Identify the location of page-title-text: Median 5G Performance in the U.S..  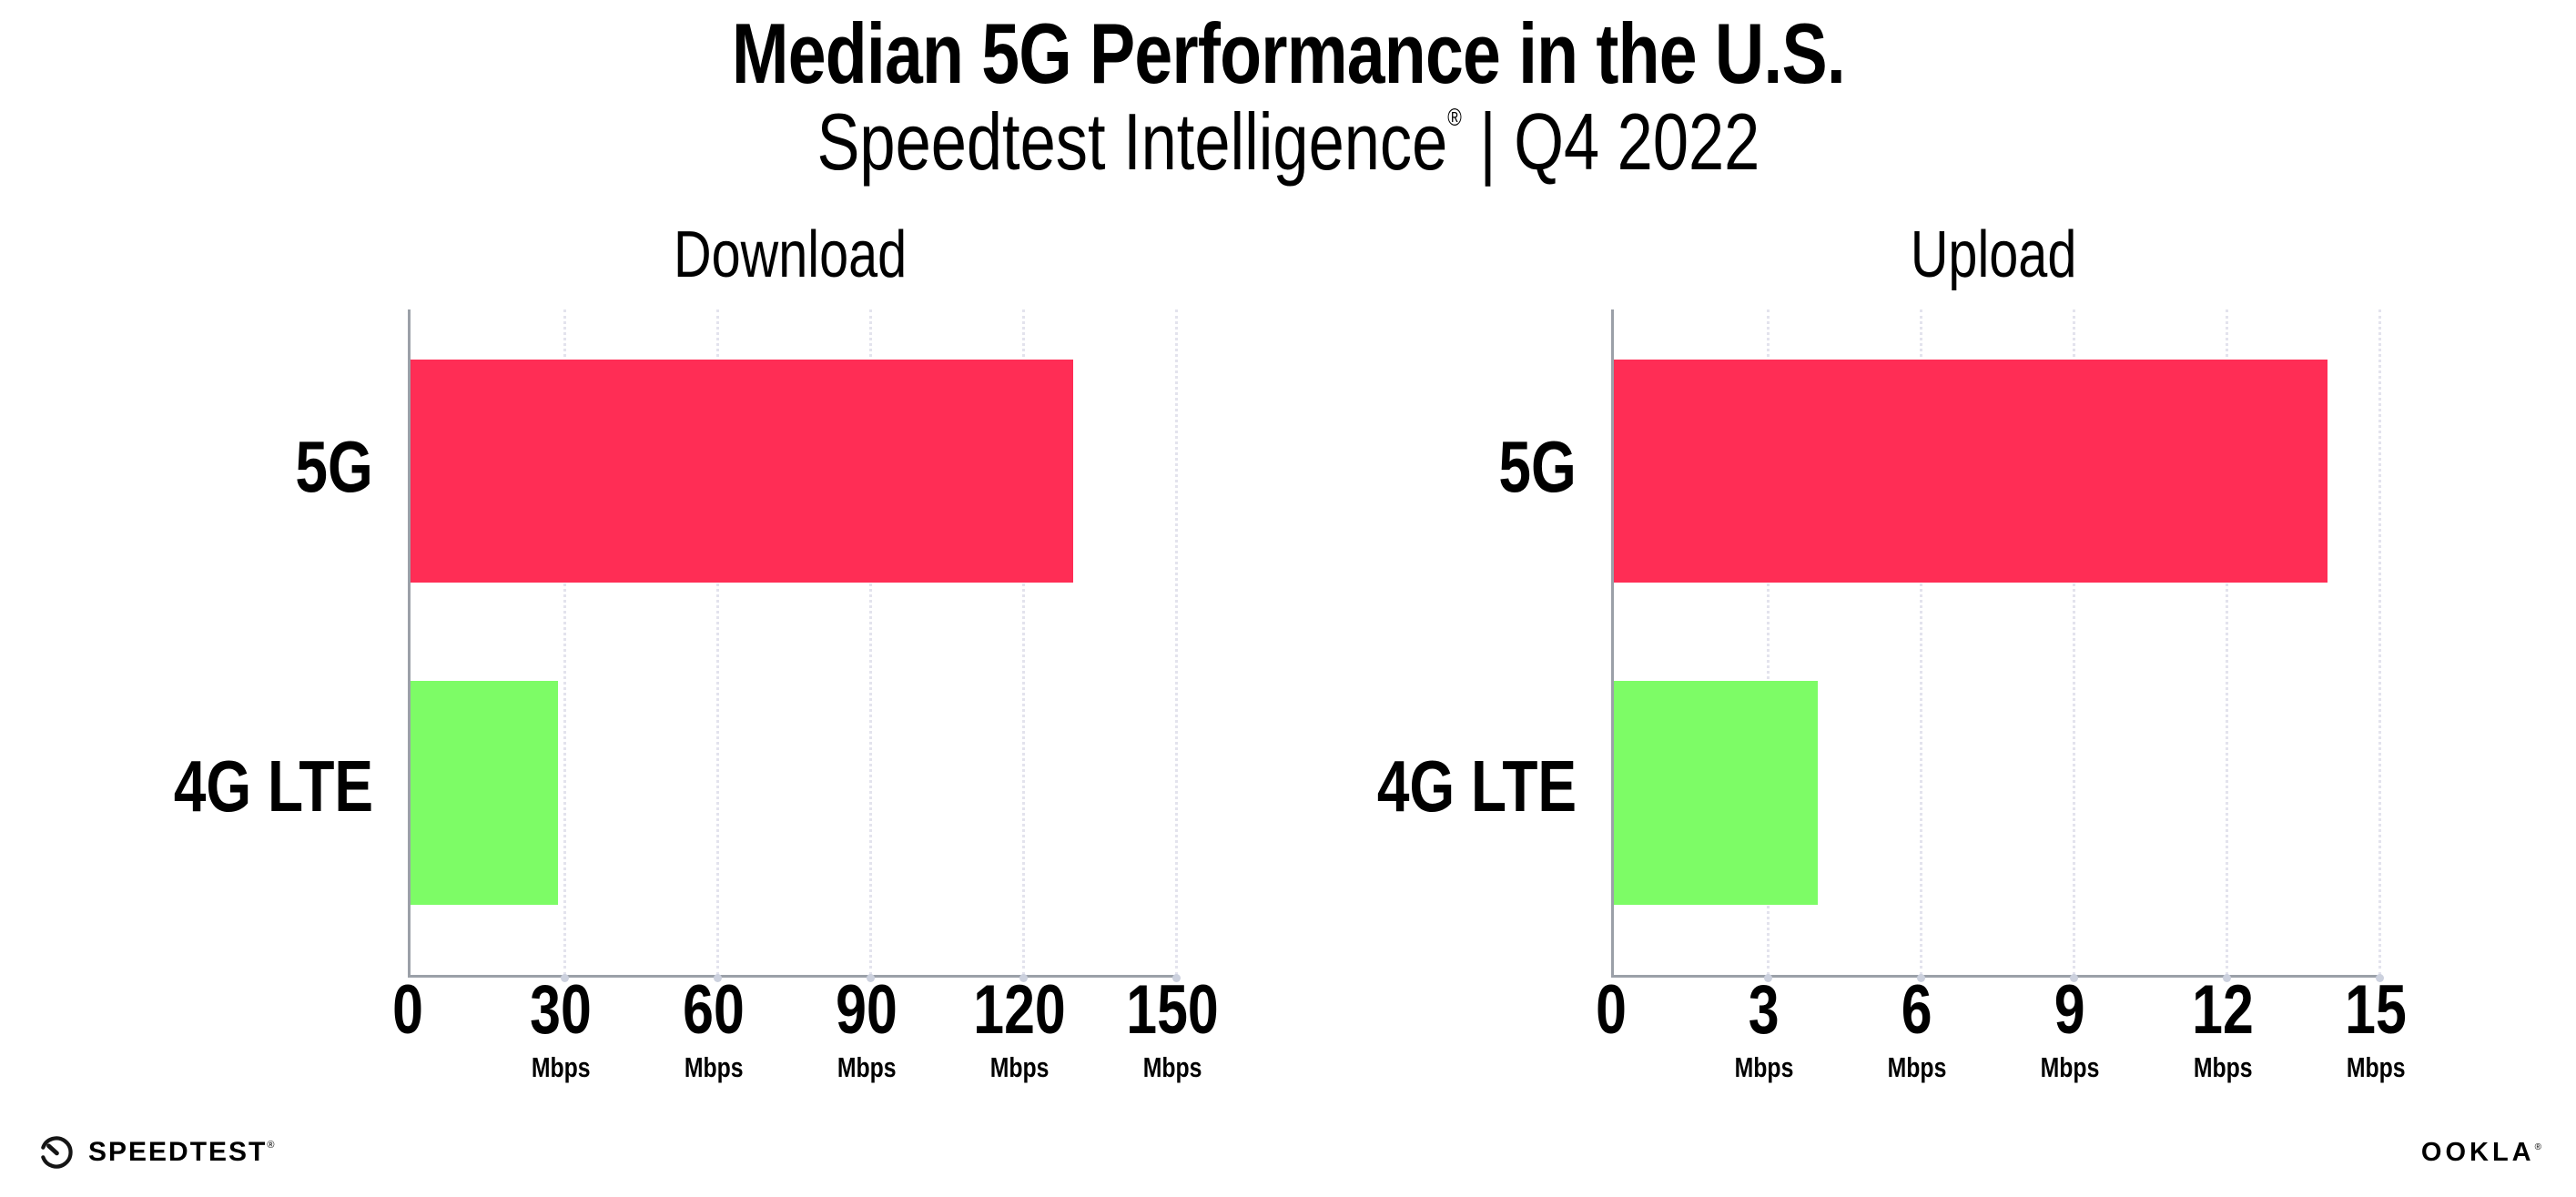
(1288, 53).